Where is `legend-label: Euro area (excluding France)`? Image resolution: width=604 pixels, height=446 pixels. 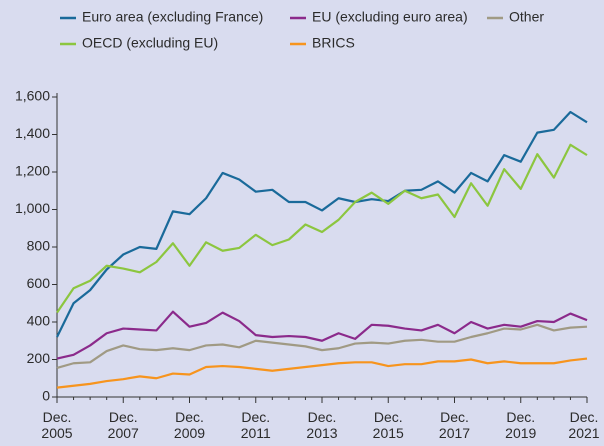
legend-label: Euro area (excluding France) is located at coordinates (172, 17).